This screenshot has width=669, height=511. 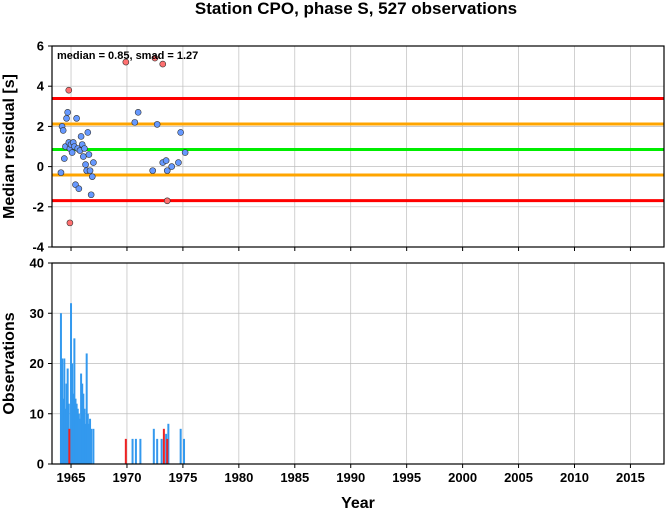 What do you see at coordinates (127, 477) in the screenshot?
I see `x-tick-label: 1970` at bounding box center [127, 477].